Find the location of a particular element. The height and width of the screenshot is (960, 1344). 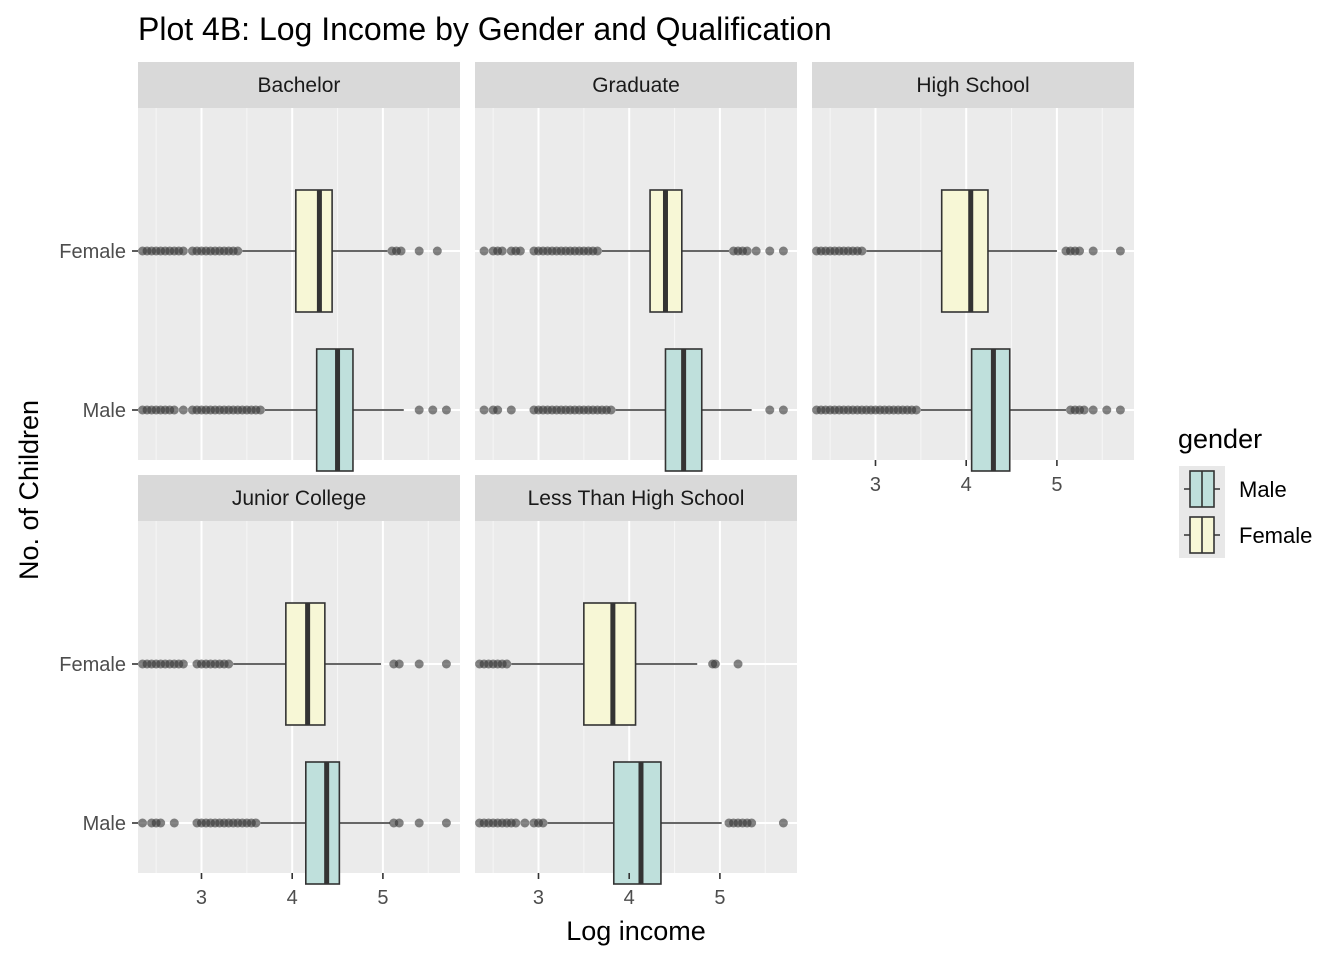

box-junior-college-male is located at coordinates (294, 823).